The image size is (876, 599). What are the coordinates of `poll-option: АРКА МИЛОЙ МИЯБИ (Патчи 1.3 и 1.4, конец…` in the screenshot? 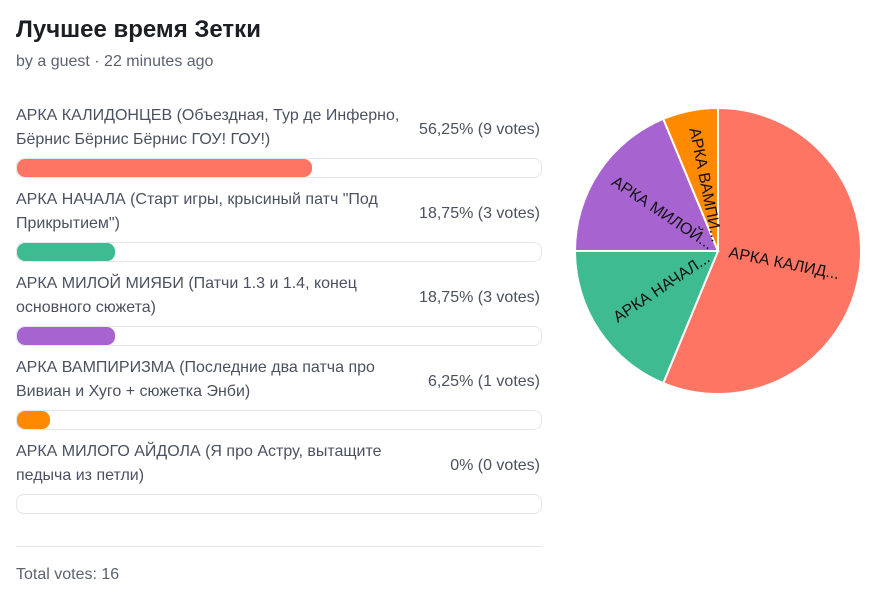 It's located at (279, 314).